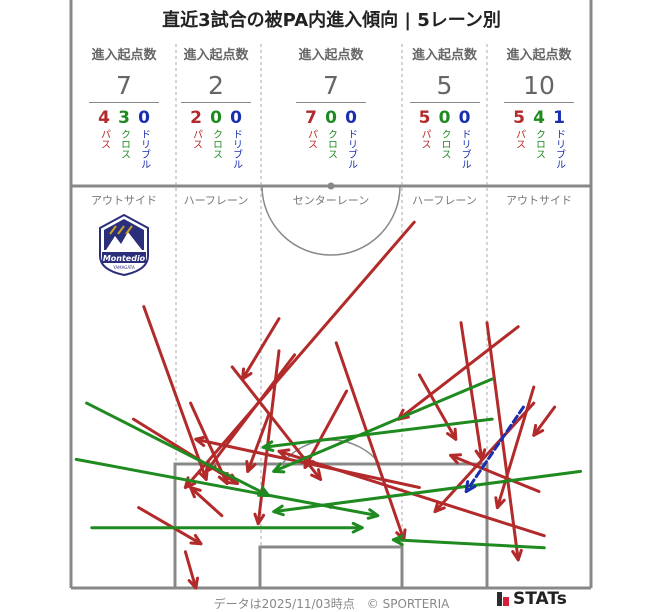 The width and height of the screenshot is (663, 612). I want to click on penalty-area, so click(331, 526).